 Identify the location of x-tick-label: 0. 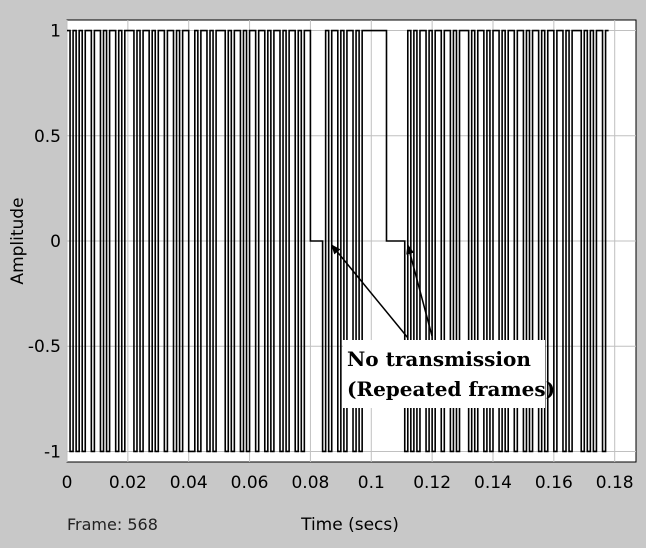
(67, 483).